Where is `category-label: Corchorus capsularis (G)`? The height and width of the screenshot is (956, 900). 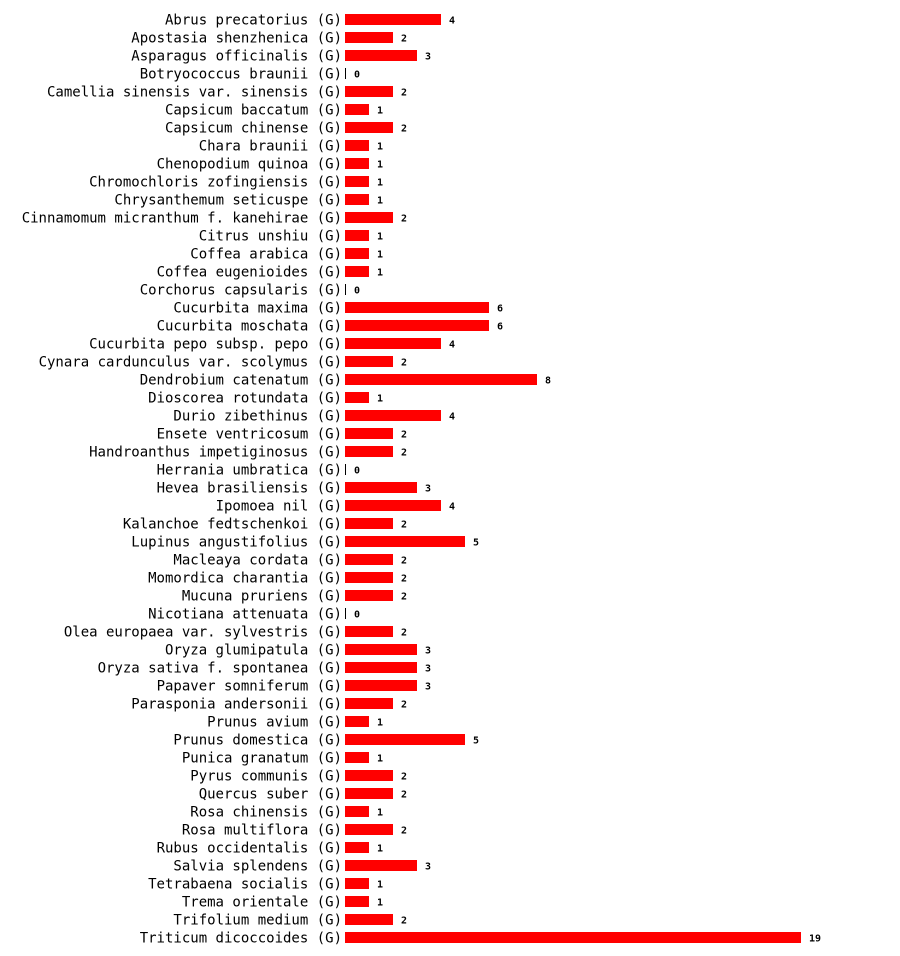 category-label: Corchorus capsularis (G) is located at coordinates (241, 291).